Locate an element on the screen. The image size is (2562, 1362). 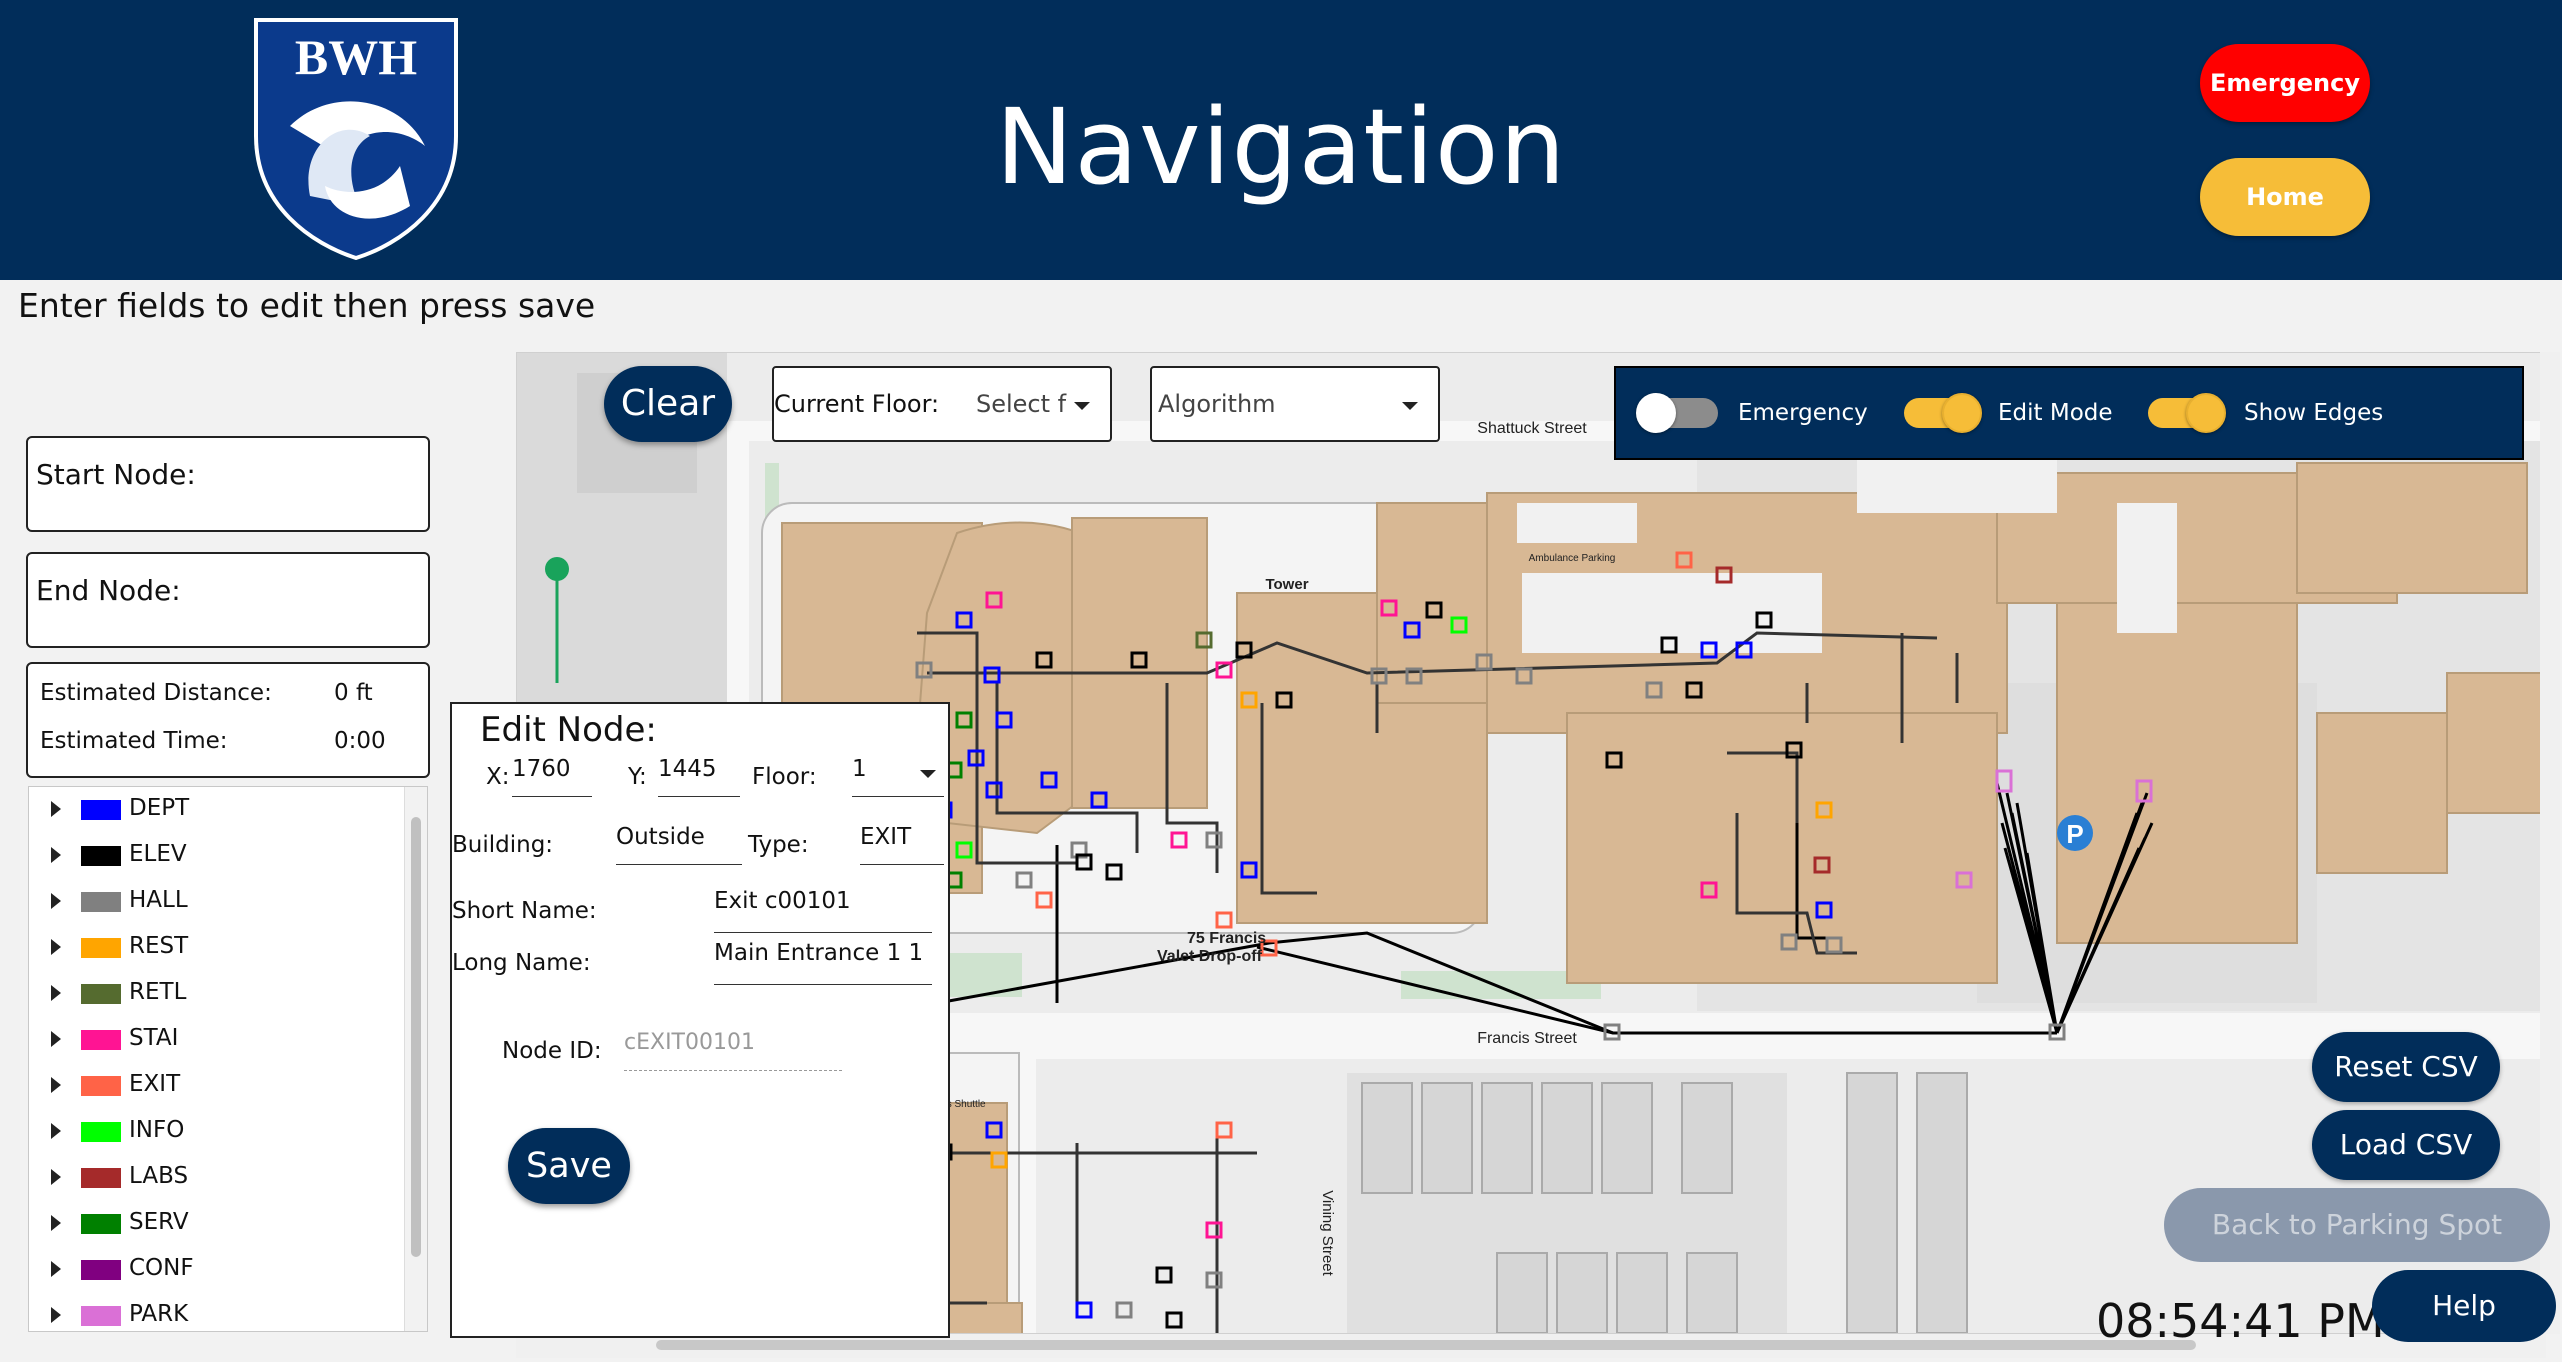
long-name-field: Main Entrance 1 1 is located at coordinates (823, 962).